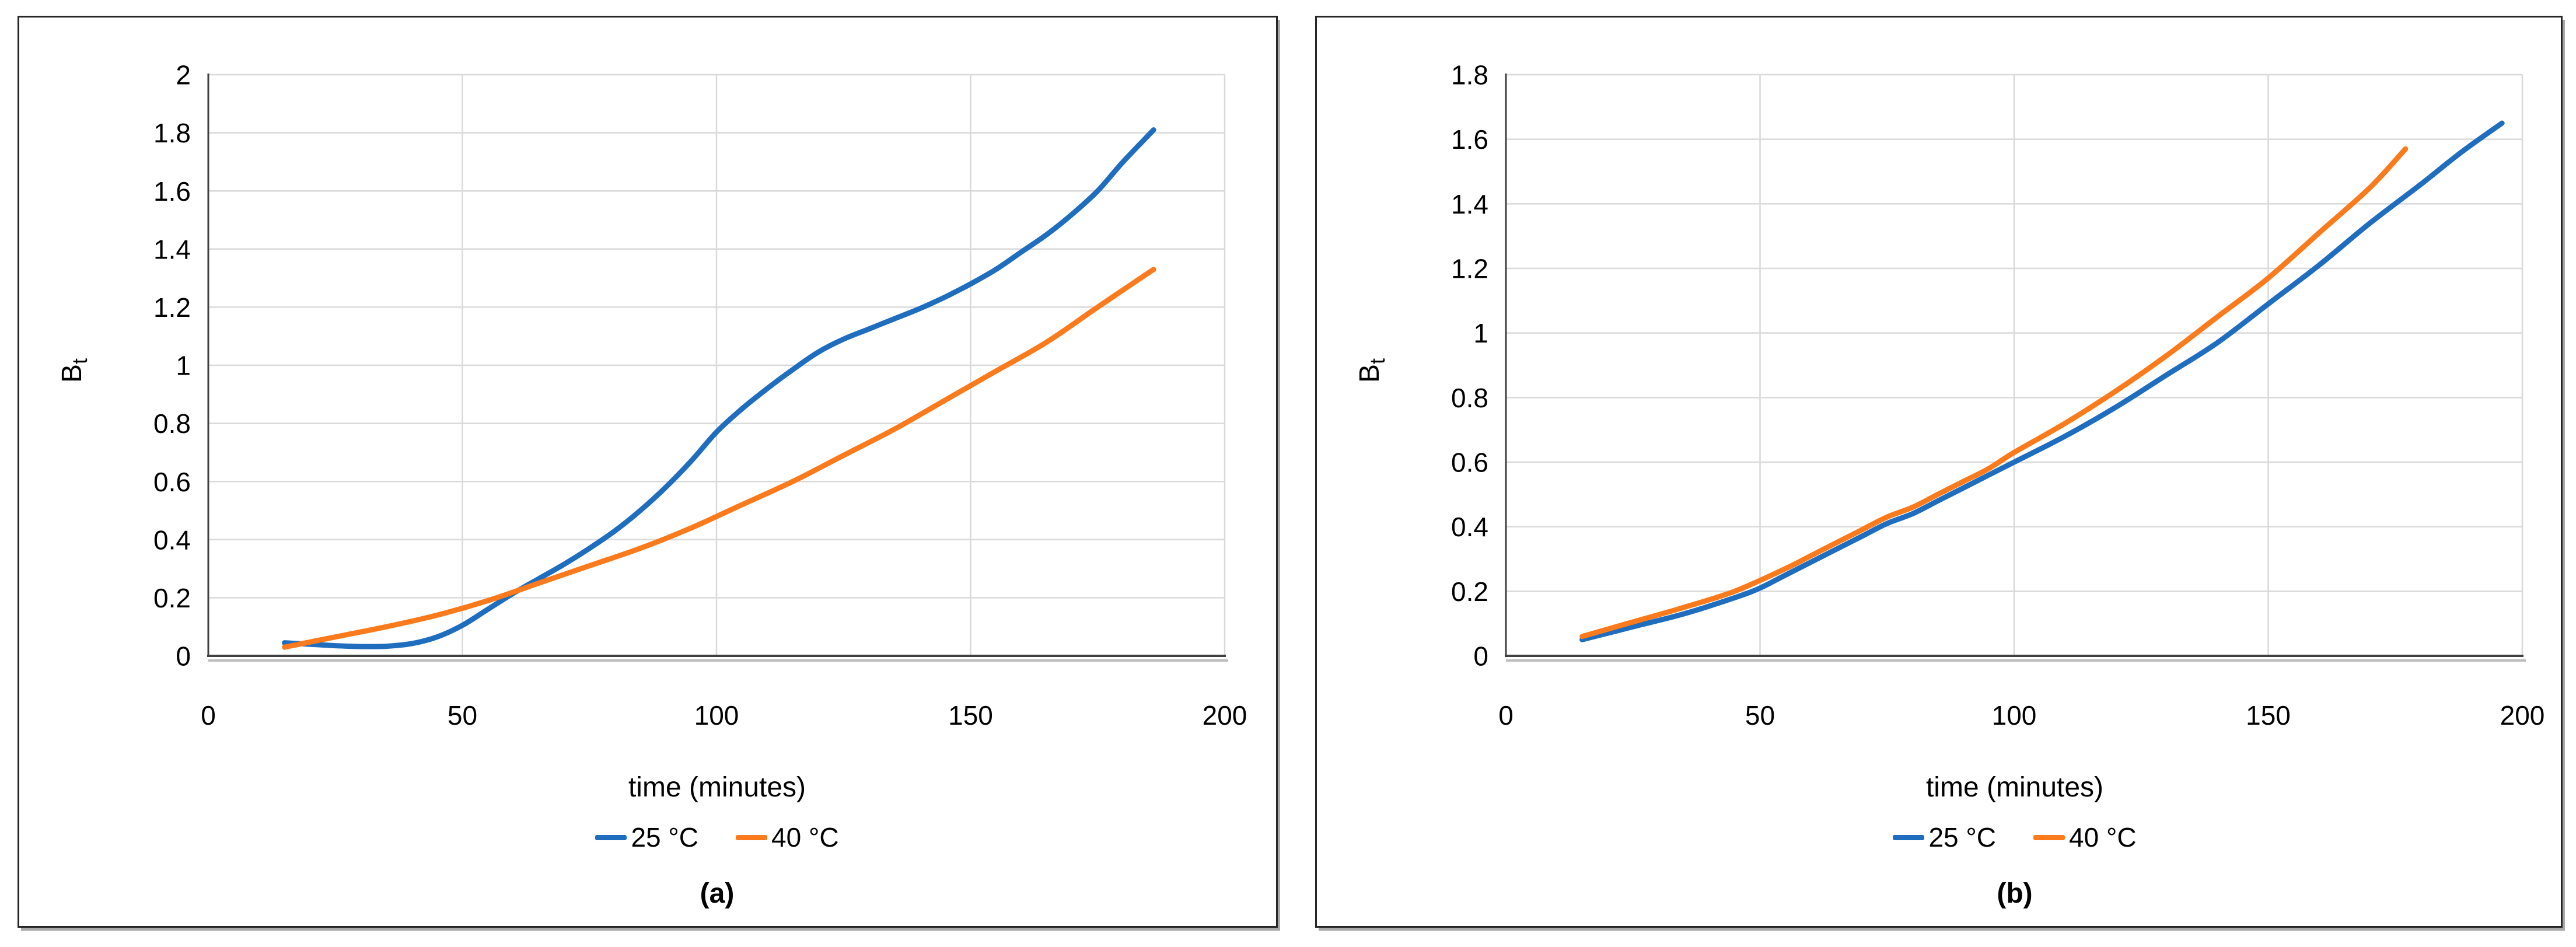 This screenshot has width=2576, height=947. I want to click on panel-label-b: (b), so click(2015, 893).